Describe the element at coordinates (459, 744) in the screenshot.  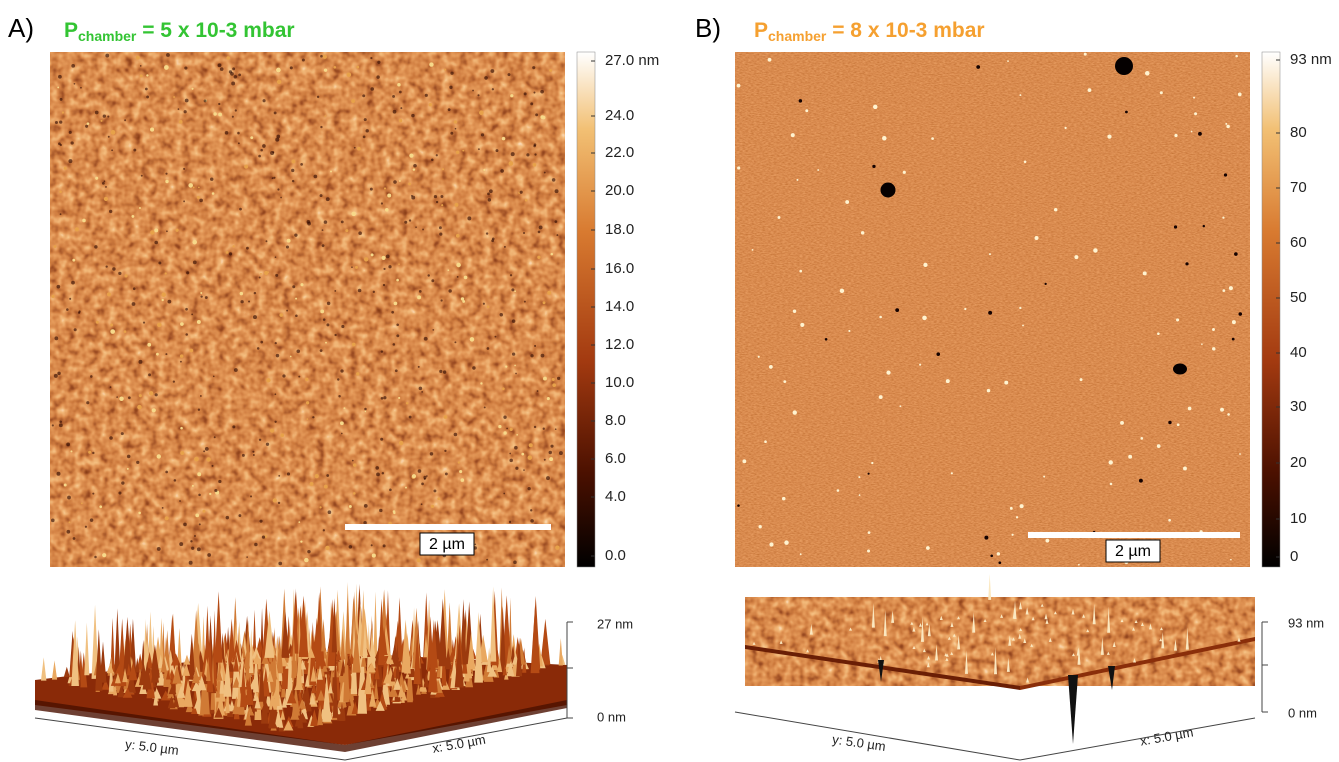
I see `x-axis-label: x: 5.0 µm` at that location.